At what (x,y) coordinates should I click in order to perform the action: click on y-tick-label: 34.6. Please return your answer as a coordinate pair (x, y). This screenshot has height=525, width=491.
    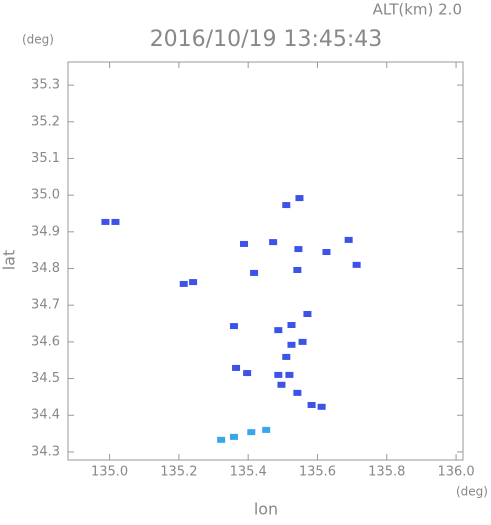
    Looking at the image, I should click on (45, 341).